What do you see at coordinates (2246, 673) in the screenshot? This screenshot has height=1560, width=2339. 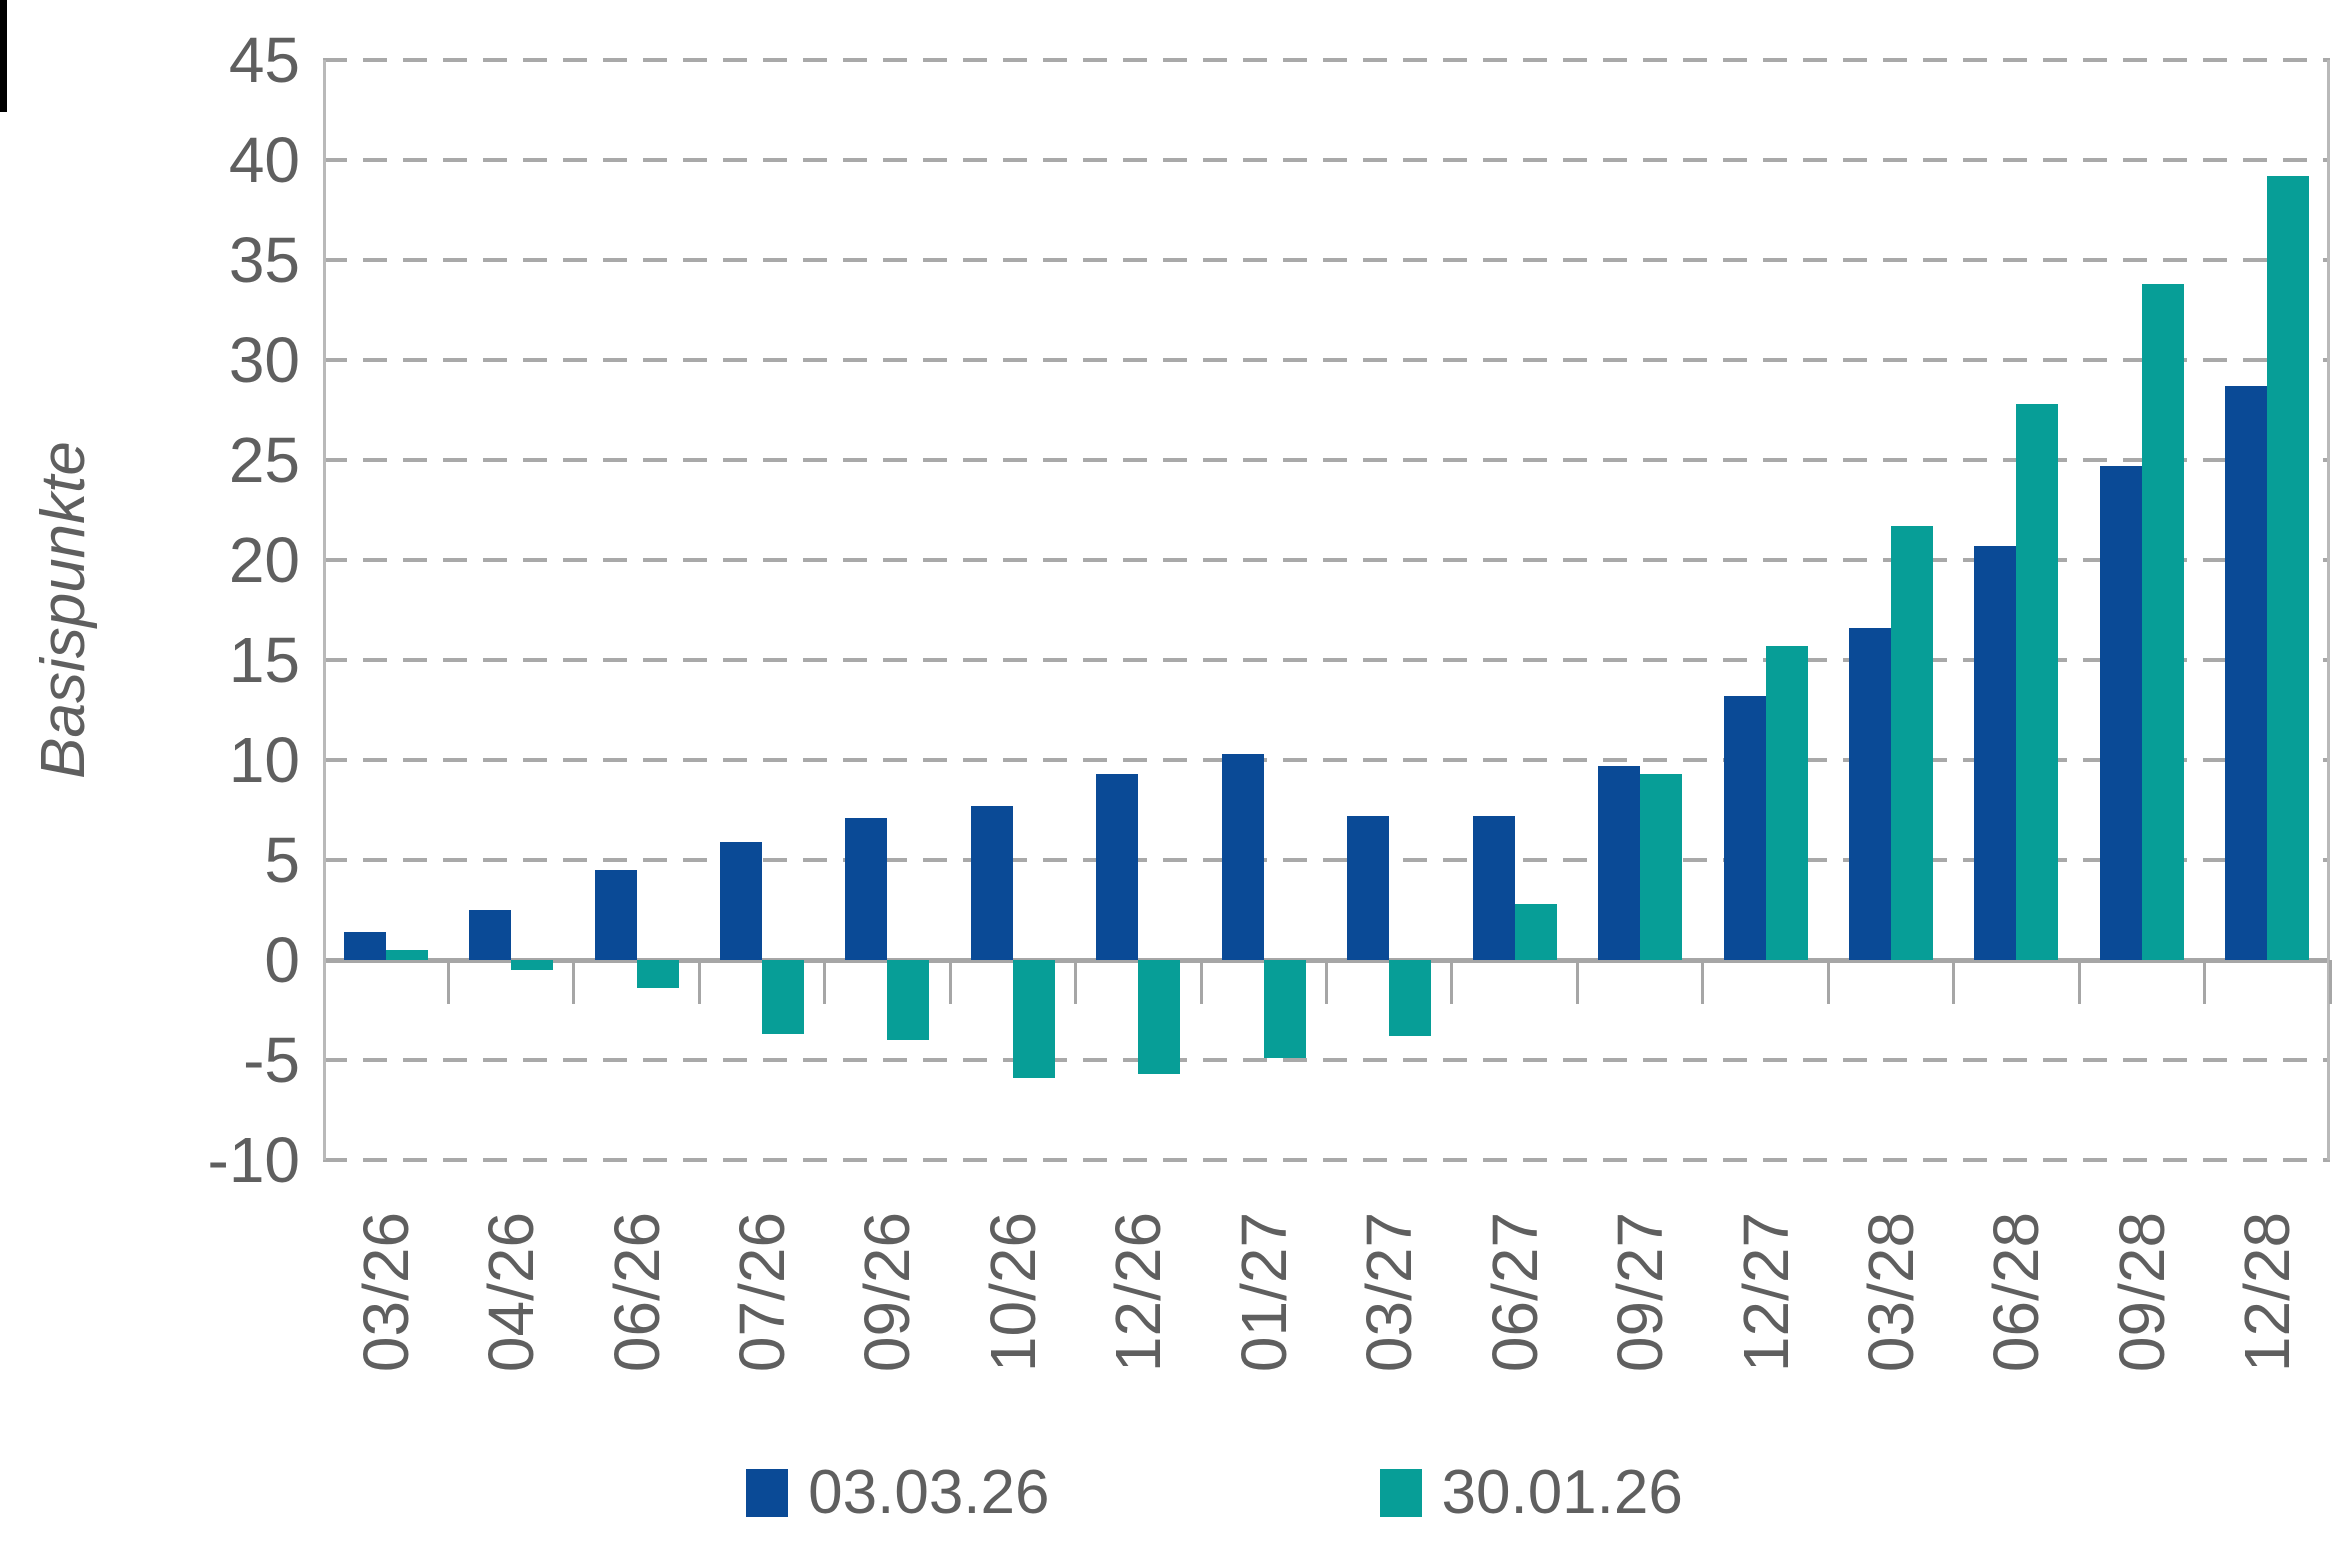 I see `bar-03.03.26-12/28` at bounding box center [2246, 673].